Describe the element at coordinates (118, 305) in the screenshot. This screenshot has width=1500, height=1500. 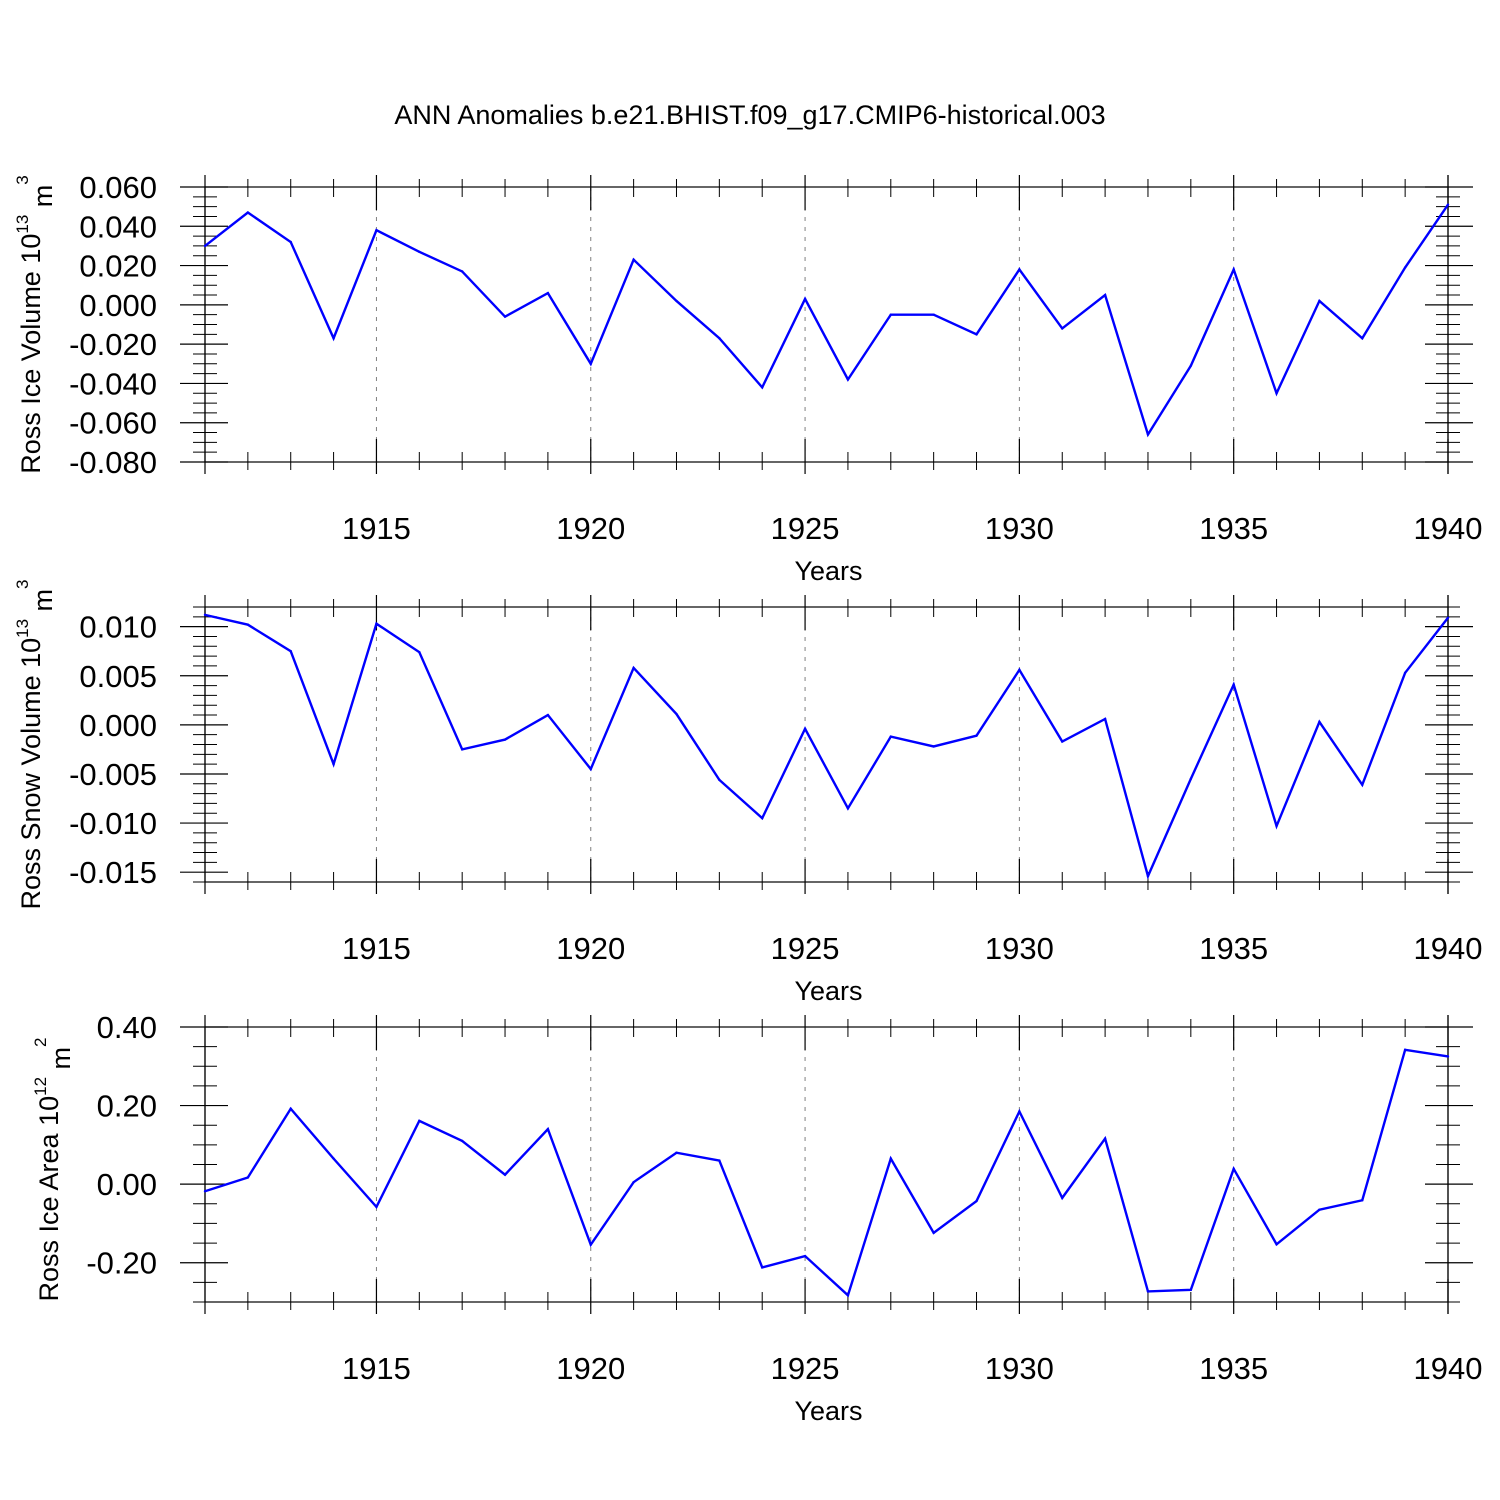
I see `y-tick-label: 0.000` at that location.